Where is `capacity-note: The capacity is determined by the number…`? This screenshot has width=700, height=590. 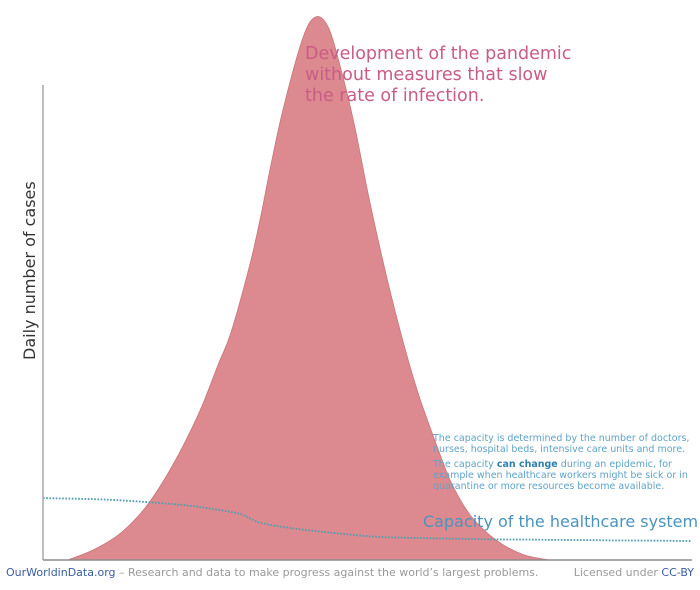 capacity-note: The capacity is determined by the number… is located at coordinates (564, 464).